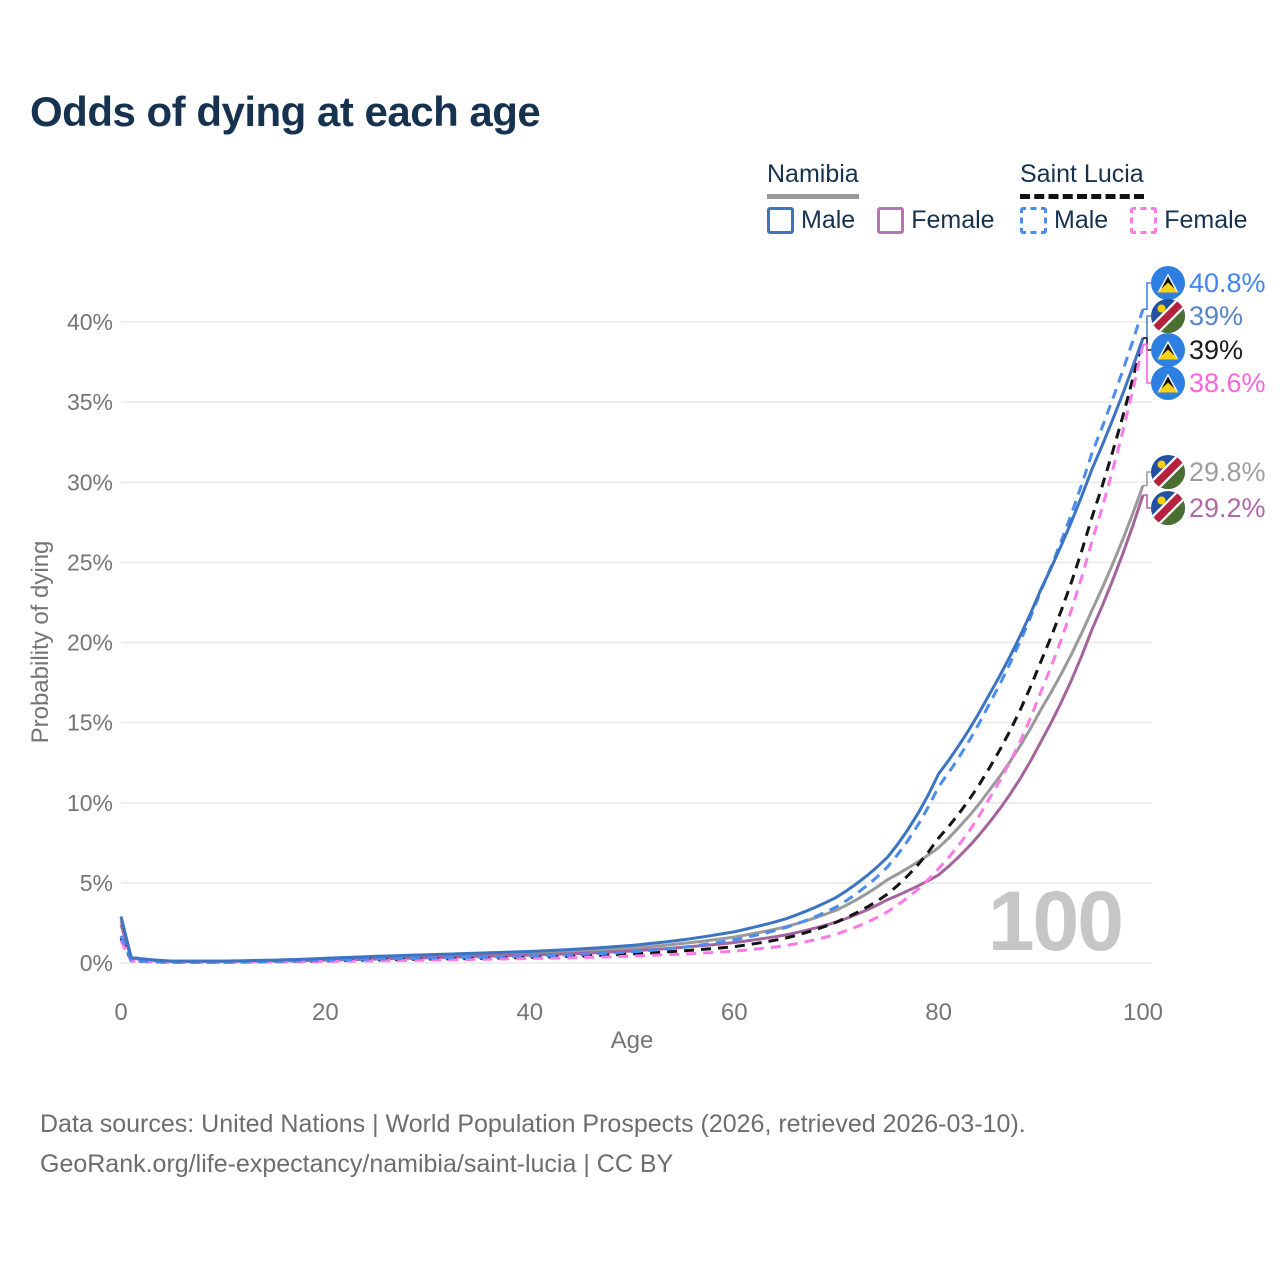 The width and height of the screenshot is (1280, 1280). What do you see at coordinates (953, 220) in the screenshot?
I see `legend-label-namibia-female: Female` at bounding box center [953, 220].